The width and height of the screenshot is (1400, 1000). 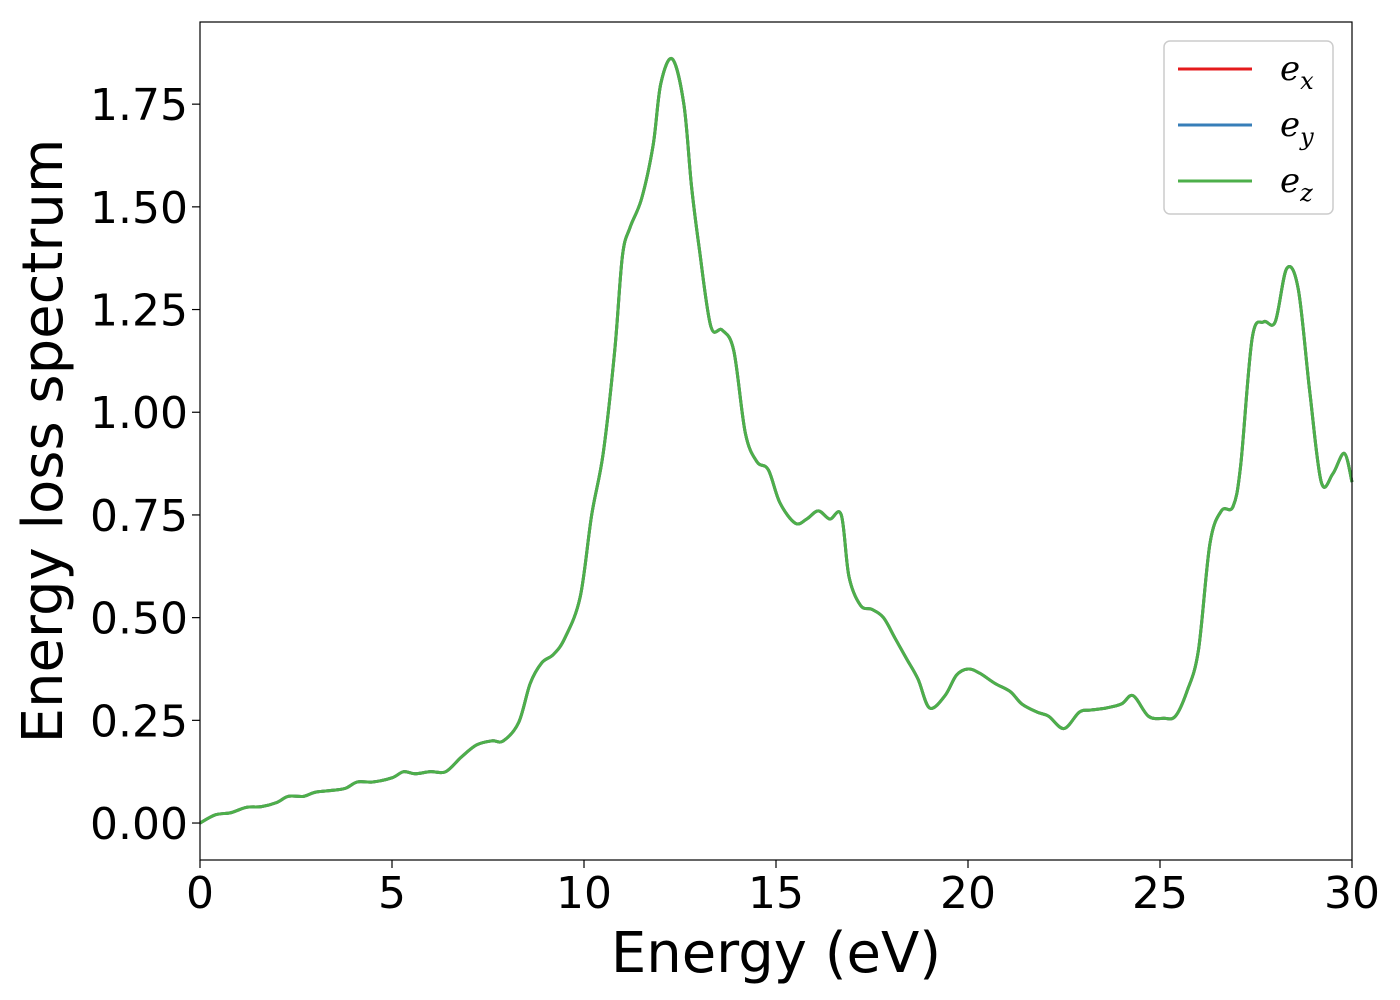 I want to click on y-tick-label: 1.00, so click(x=139, y=413).